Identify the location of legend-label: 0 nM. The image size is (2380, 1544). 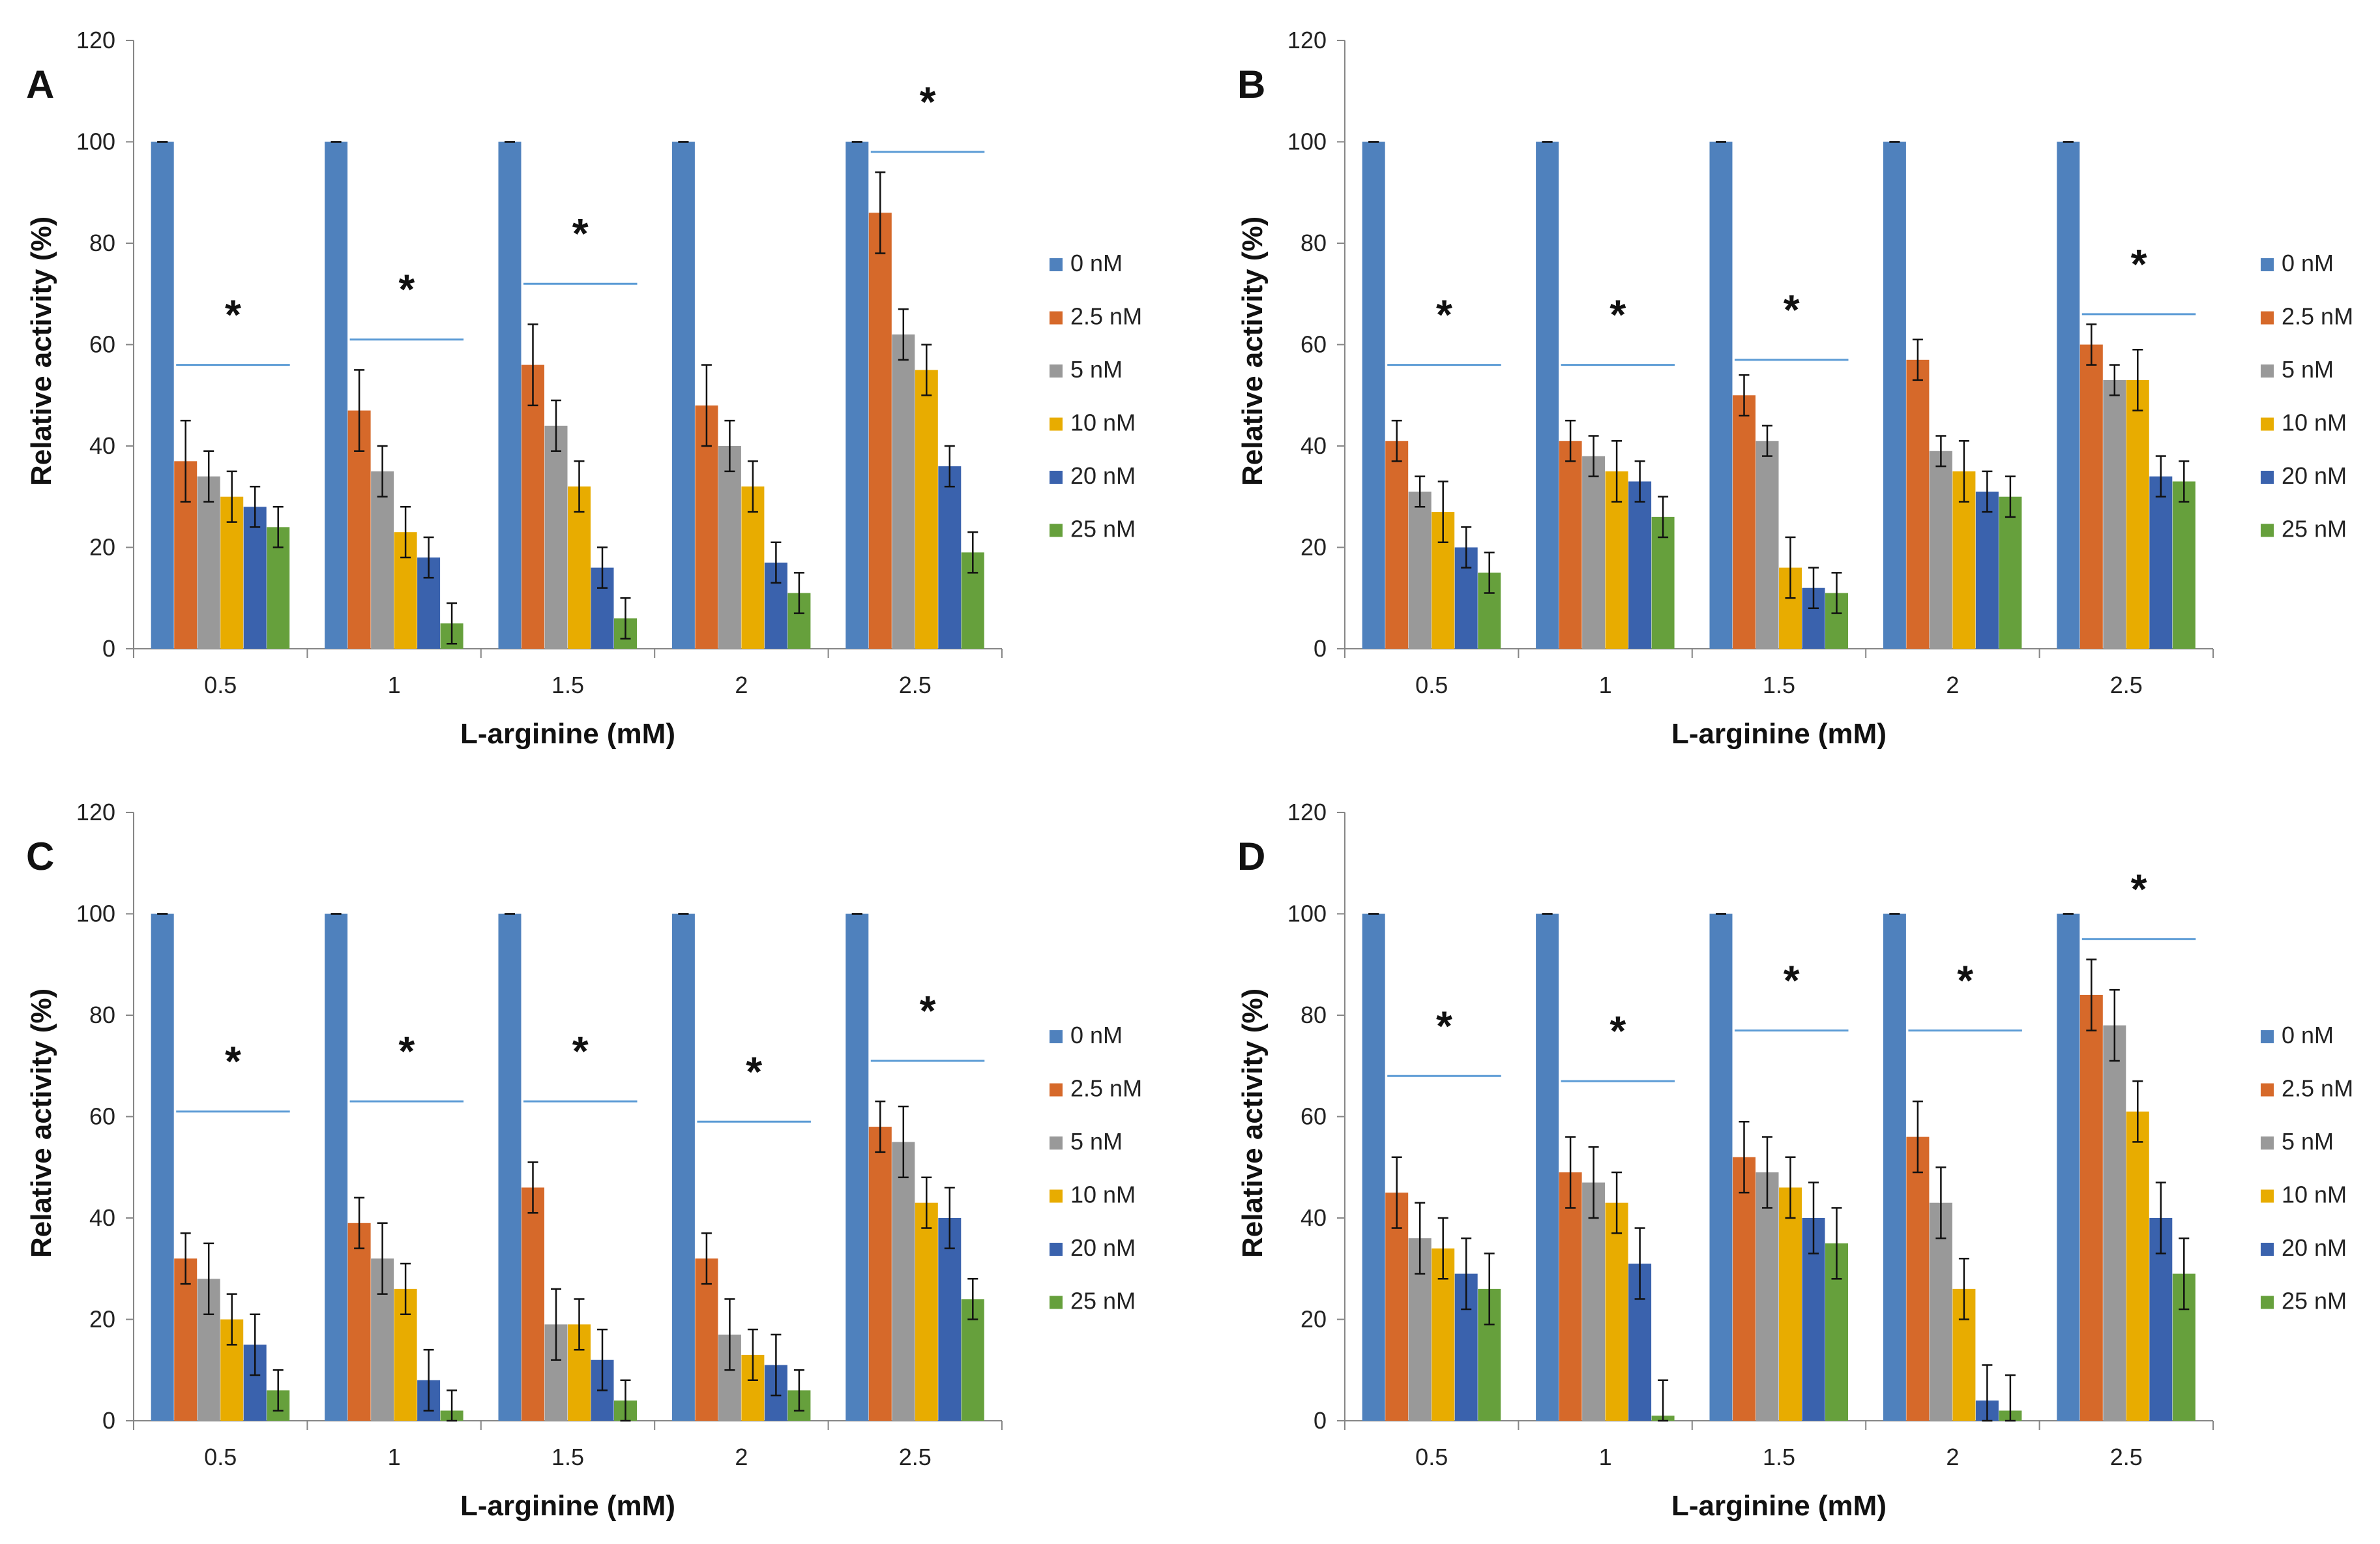
(1096, 263).